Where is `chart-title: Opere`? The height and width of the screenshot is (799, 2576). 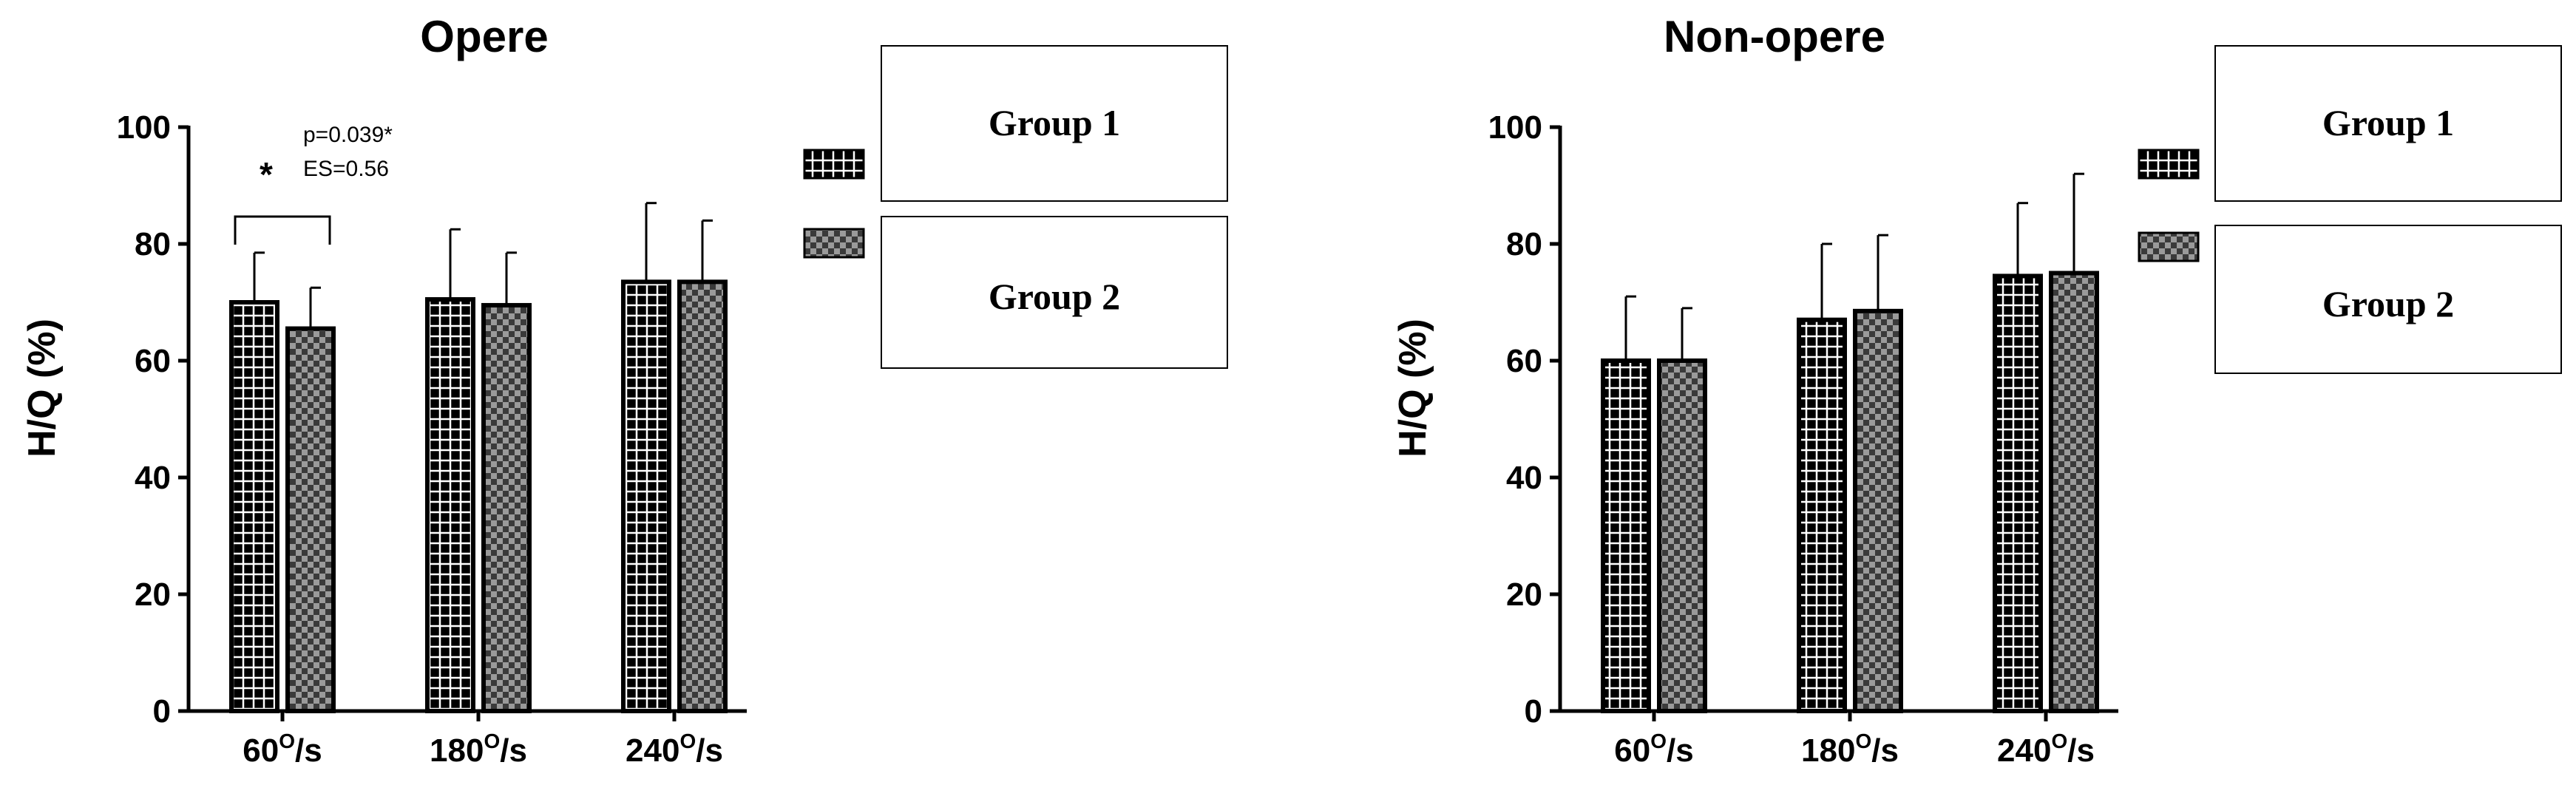
chart-title: Opere is located at coordinates (484, 36).